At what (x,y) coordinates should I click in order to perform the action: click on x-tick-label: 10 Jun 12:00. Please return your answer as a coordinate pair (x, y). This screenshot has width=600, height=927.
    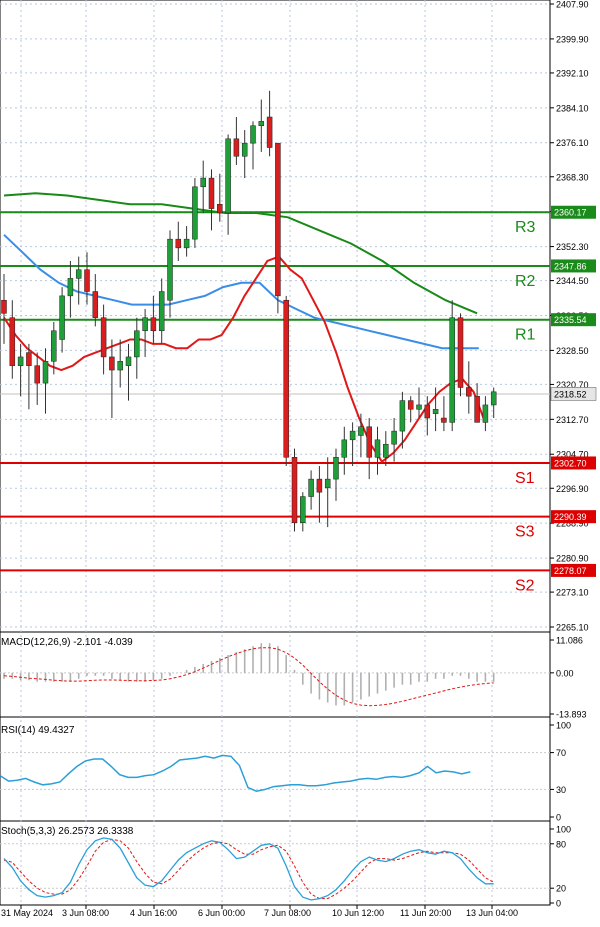
    Looking at the image, I should click on (358, 913).